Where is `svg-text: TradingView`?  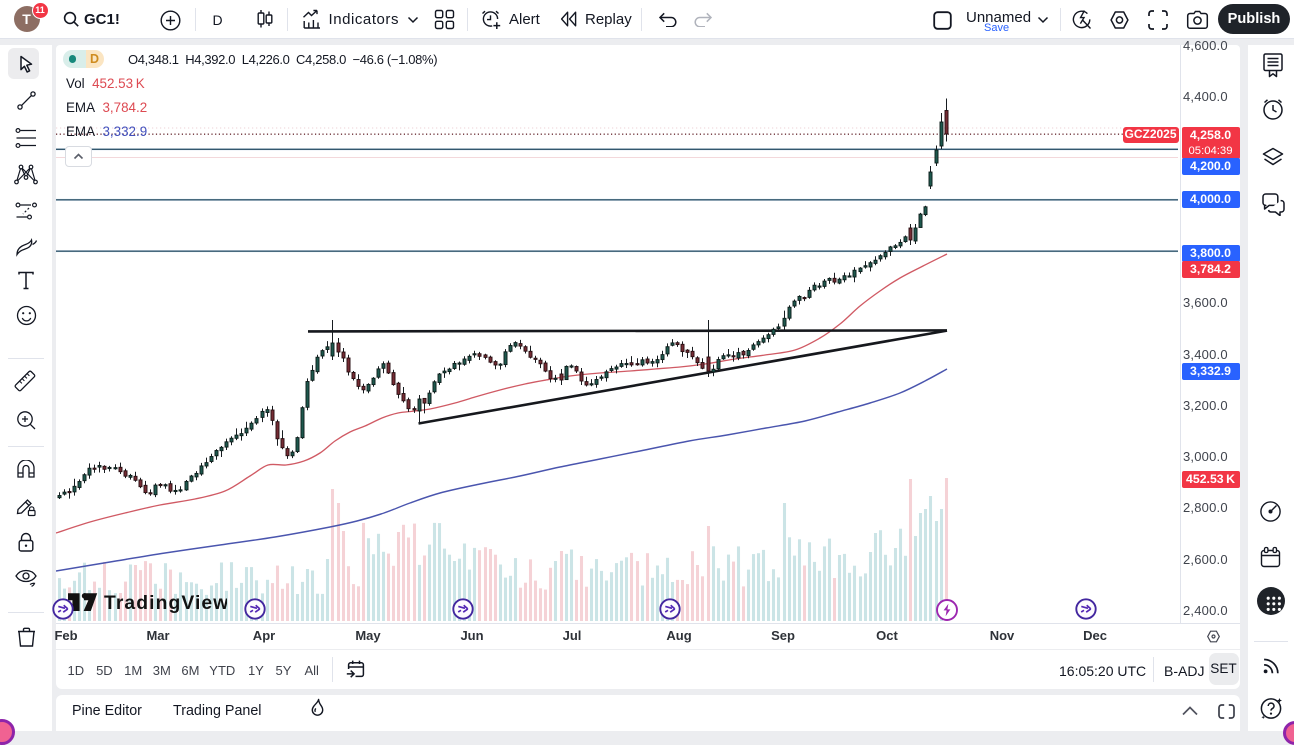
svg-text: TradingView is located at coordinates (165, 603).